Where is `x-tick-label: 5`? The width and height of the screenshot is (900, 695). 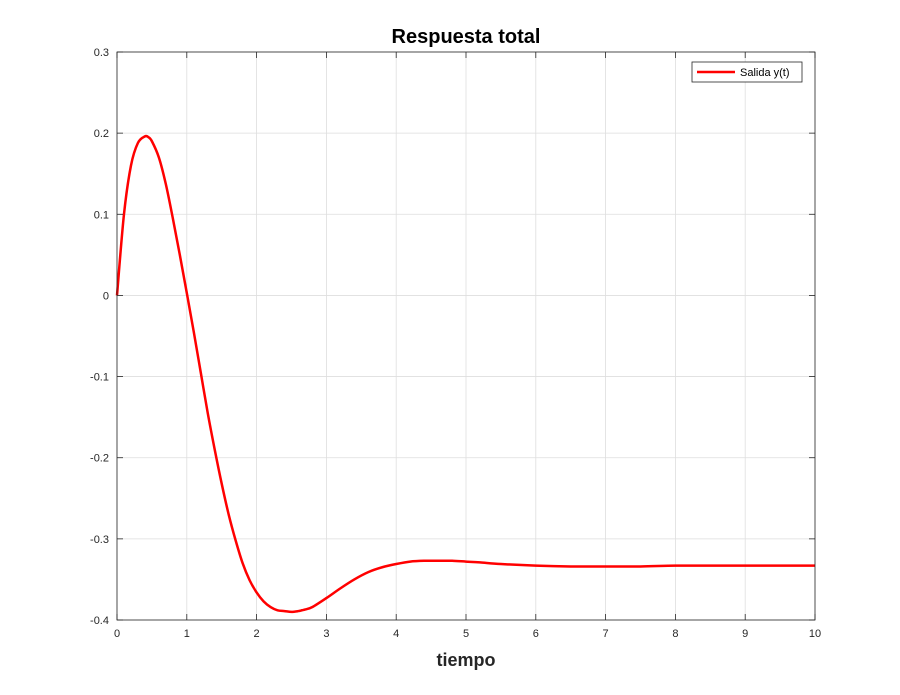
x-tick-label: 5 is located at coordinates (466, 634).